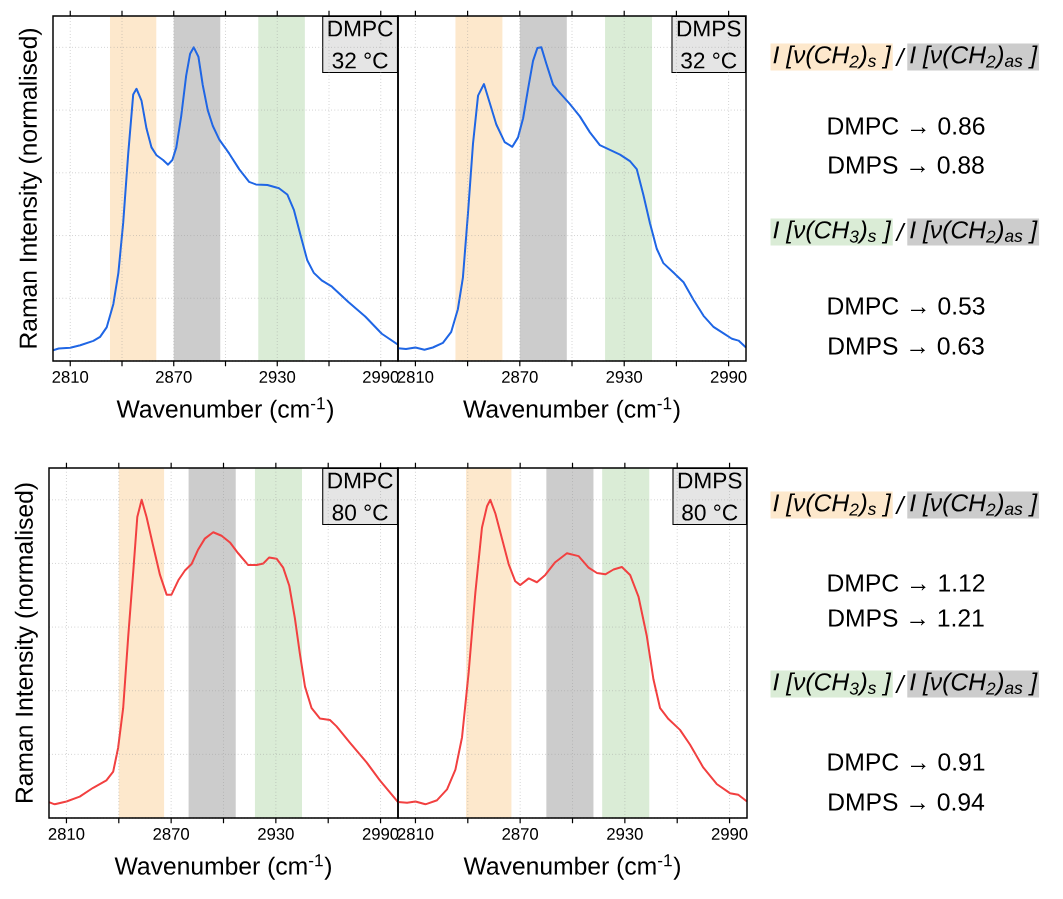 Image resolution: width=1063 pixels, height=899 pixels. What do you see at coordinates (906, 618) in the screenshot?
I see `text: DMPS → 1.21` at bounding box center [906, 618].